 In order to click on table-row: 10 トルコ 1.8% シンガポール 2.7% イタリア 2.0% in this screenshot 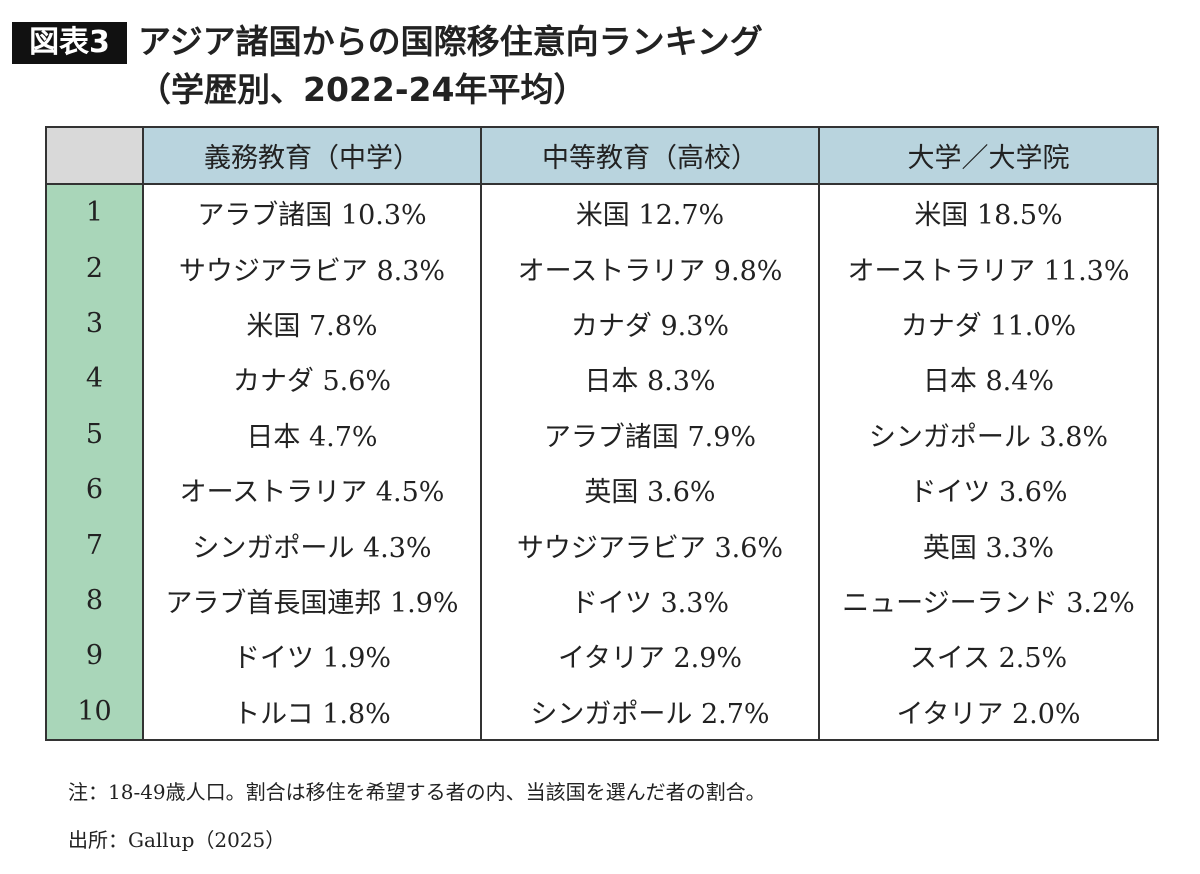, I will do `click(602, 712)`.